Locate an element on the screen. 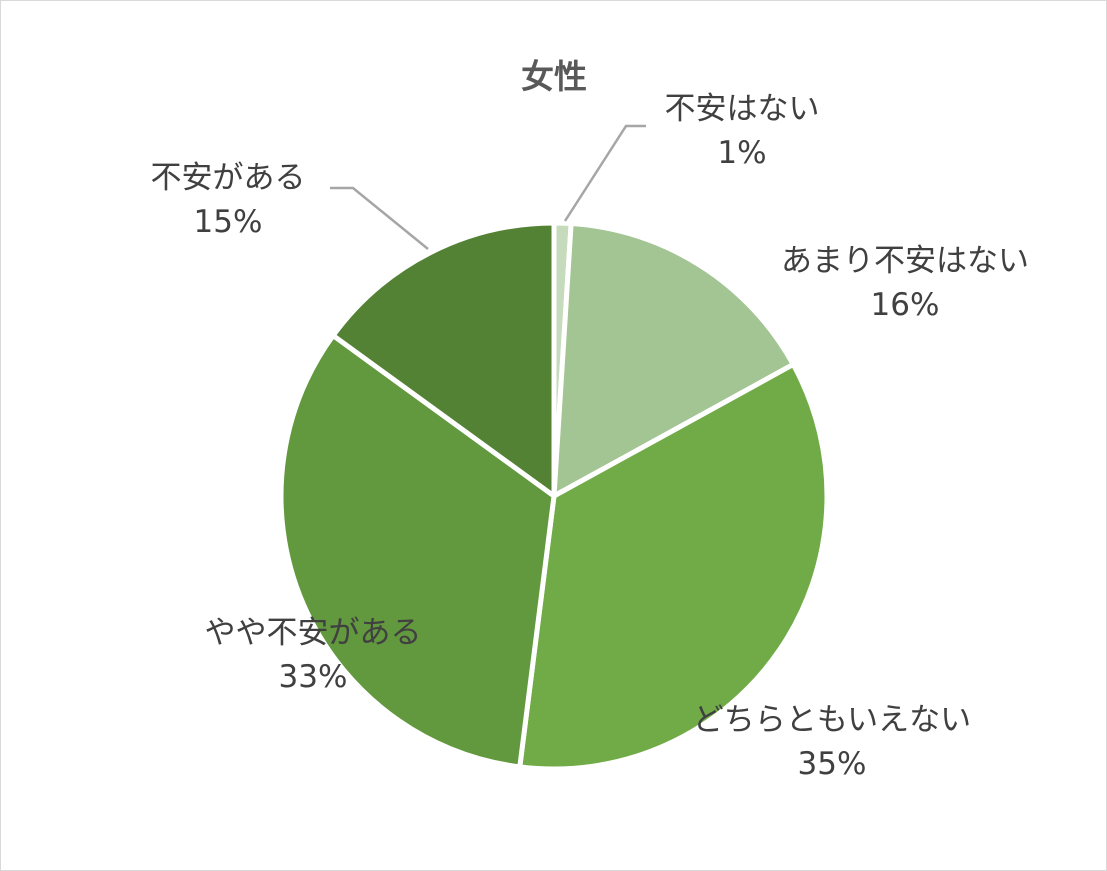 Image resolution: width=1107 pixels, height=871 pixels. slice-percent-label: 33% is located at coordinates (313, 677).